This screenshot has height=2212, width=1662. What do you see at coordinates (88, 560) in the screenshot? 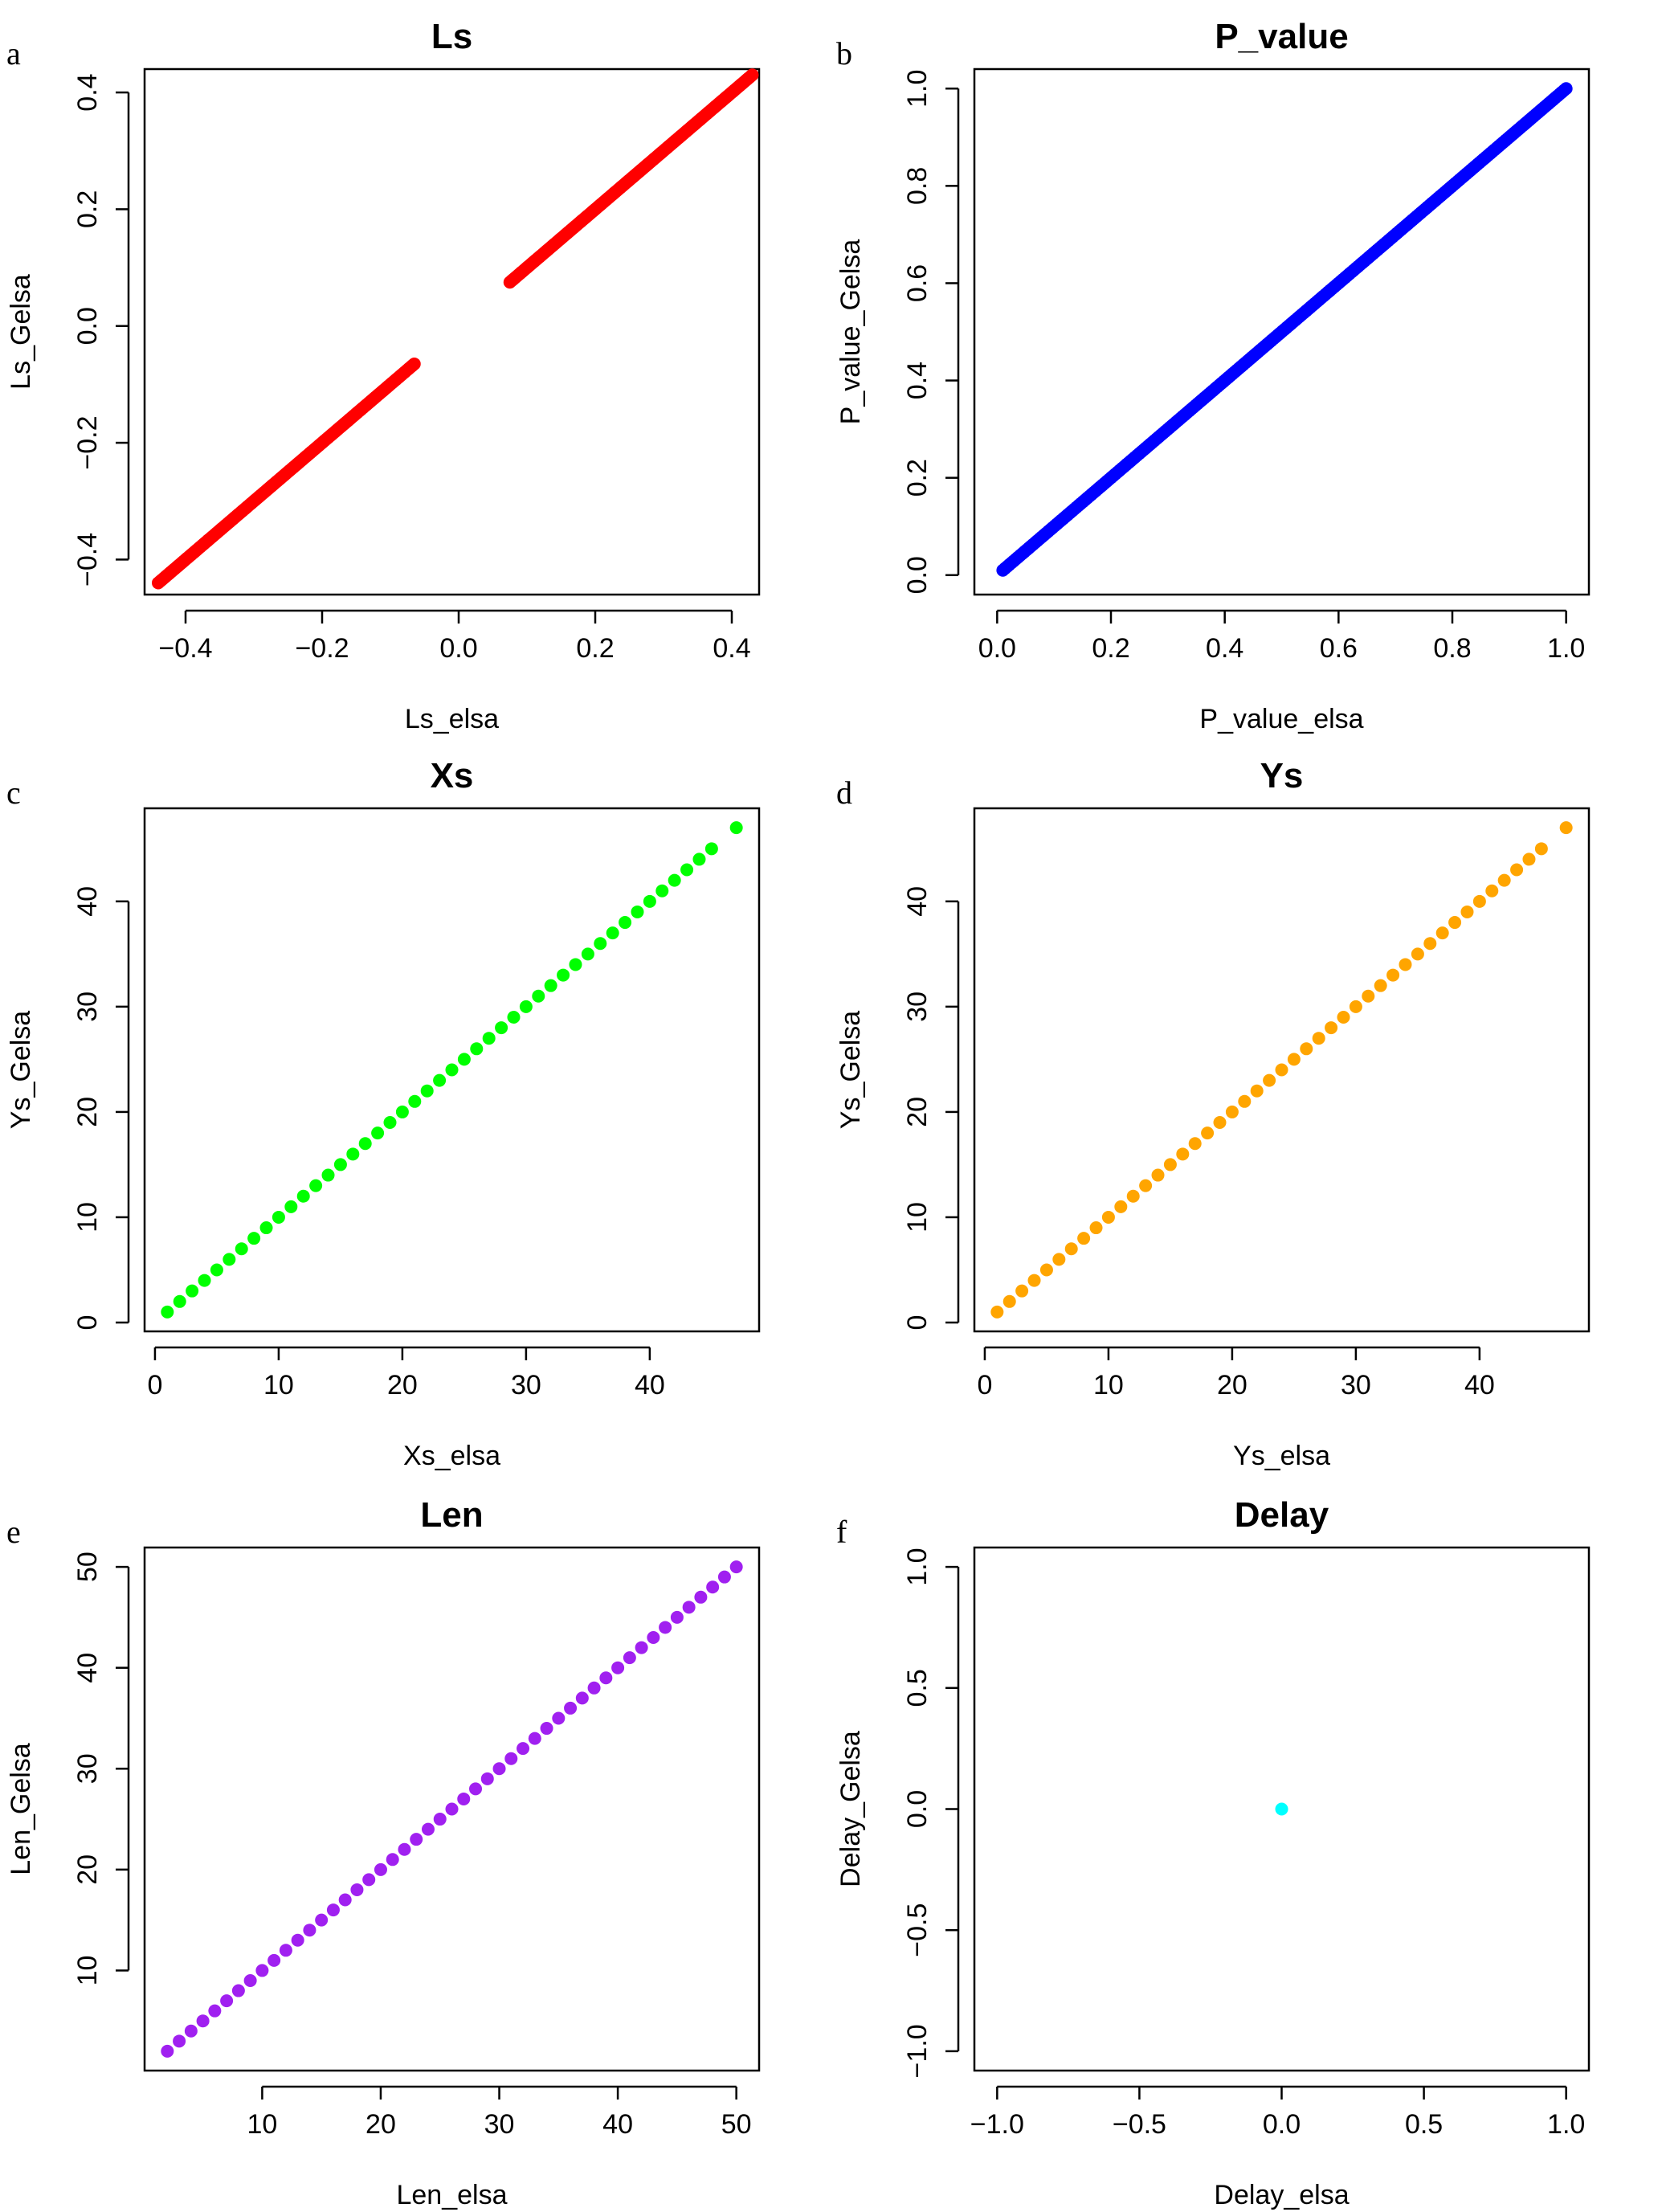
I see `y-tick-label: −0.4` at bounding box center [88, 560].